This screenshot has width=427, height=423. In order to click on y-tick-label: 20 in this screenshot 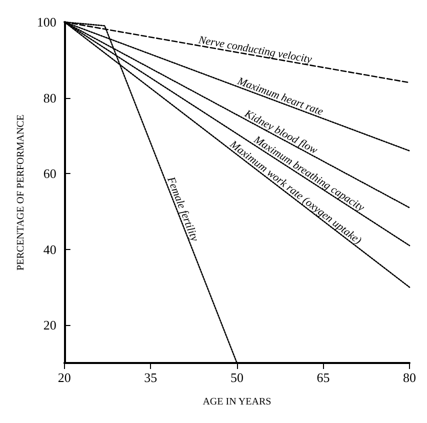, I will do `click(49, 325)`.